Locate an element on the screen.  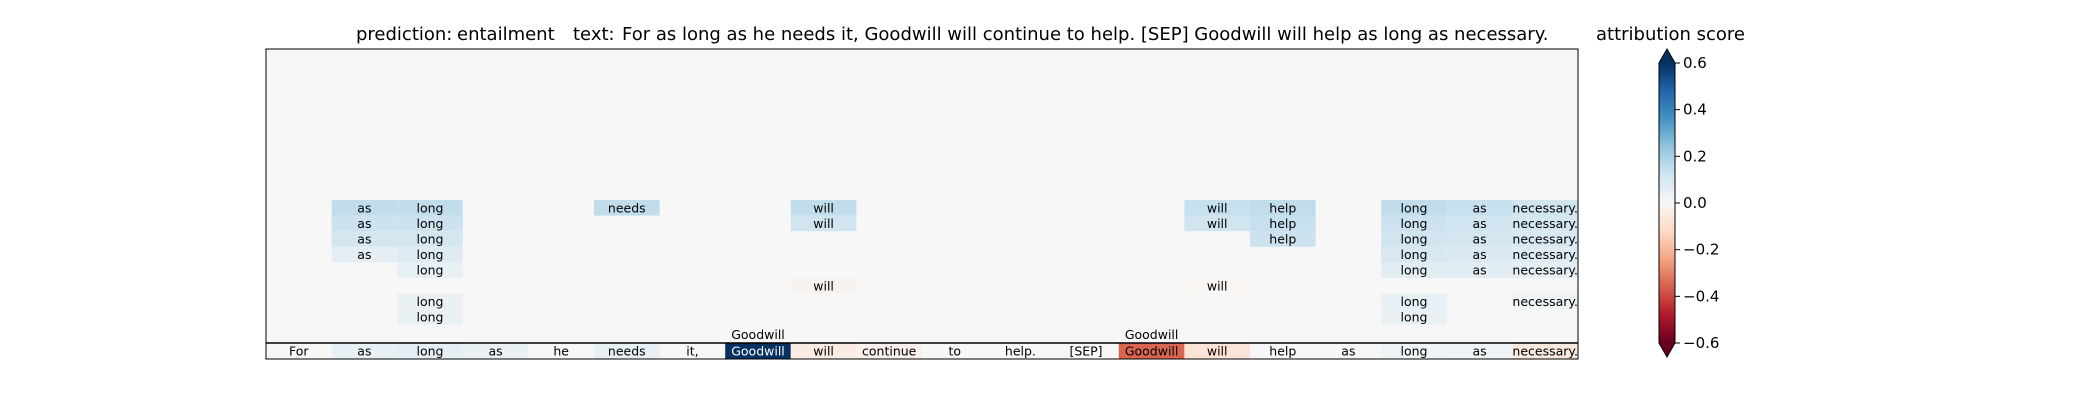
colorbar-tick-label: 0.0 is located at coordinates (1695, 203).